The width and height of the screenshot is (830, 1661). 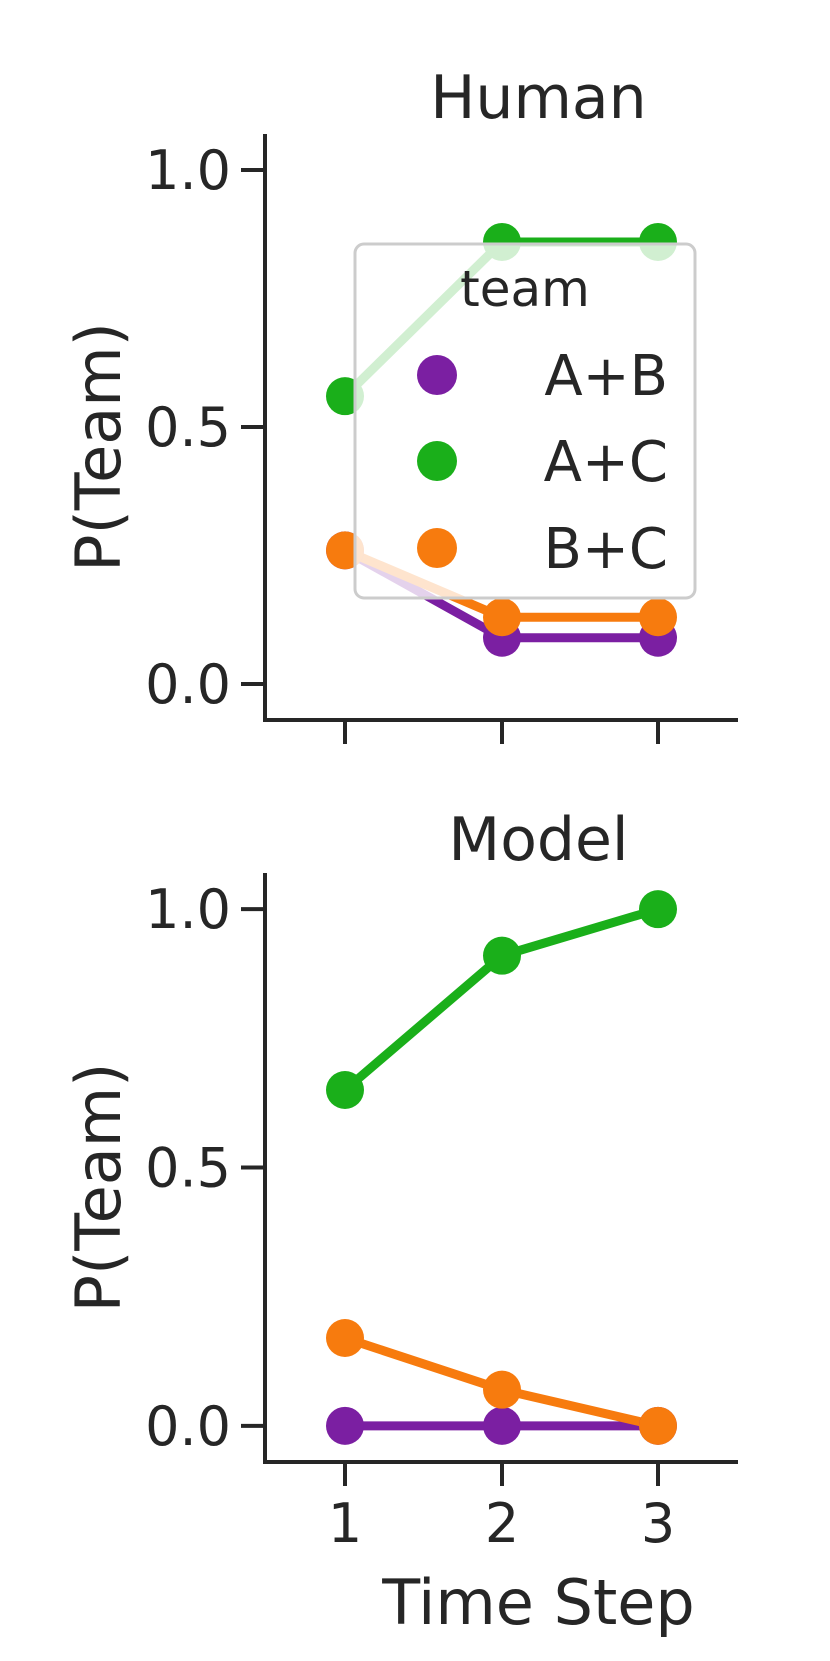 What do you see at coordinates (606, 376) in the screenshot?
I see `legend-label-A+B: A+B` at bounding box center [606, 376].